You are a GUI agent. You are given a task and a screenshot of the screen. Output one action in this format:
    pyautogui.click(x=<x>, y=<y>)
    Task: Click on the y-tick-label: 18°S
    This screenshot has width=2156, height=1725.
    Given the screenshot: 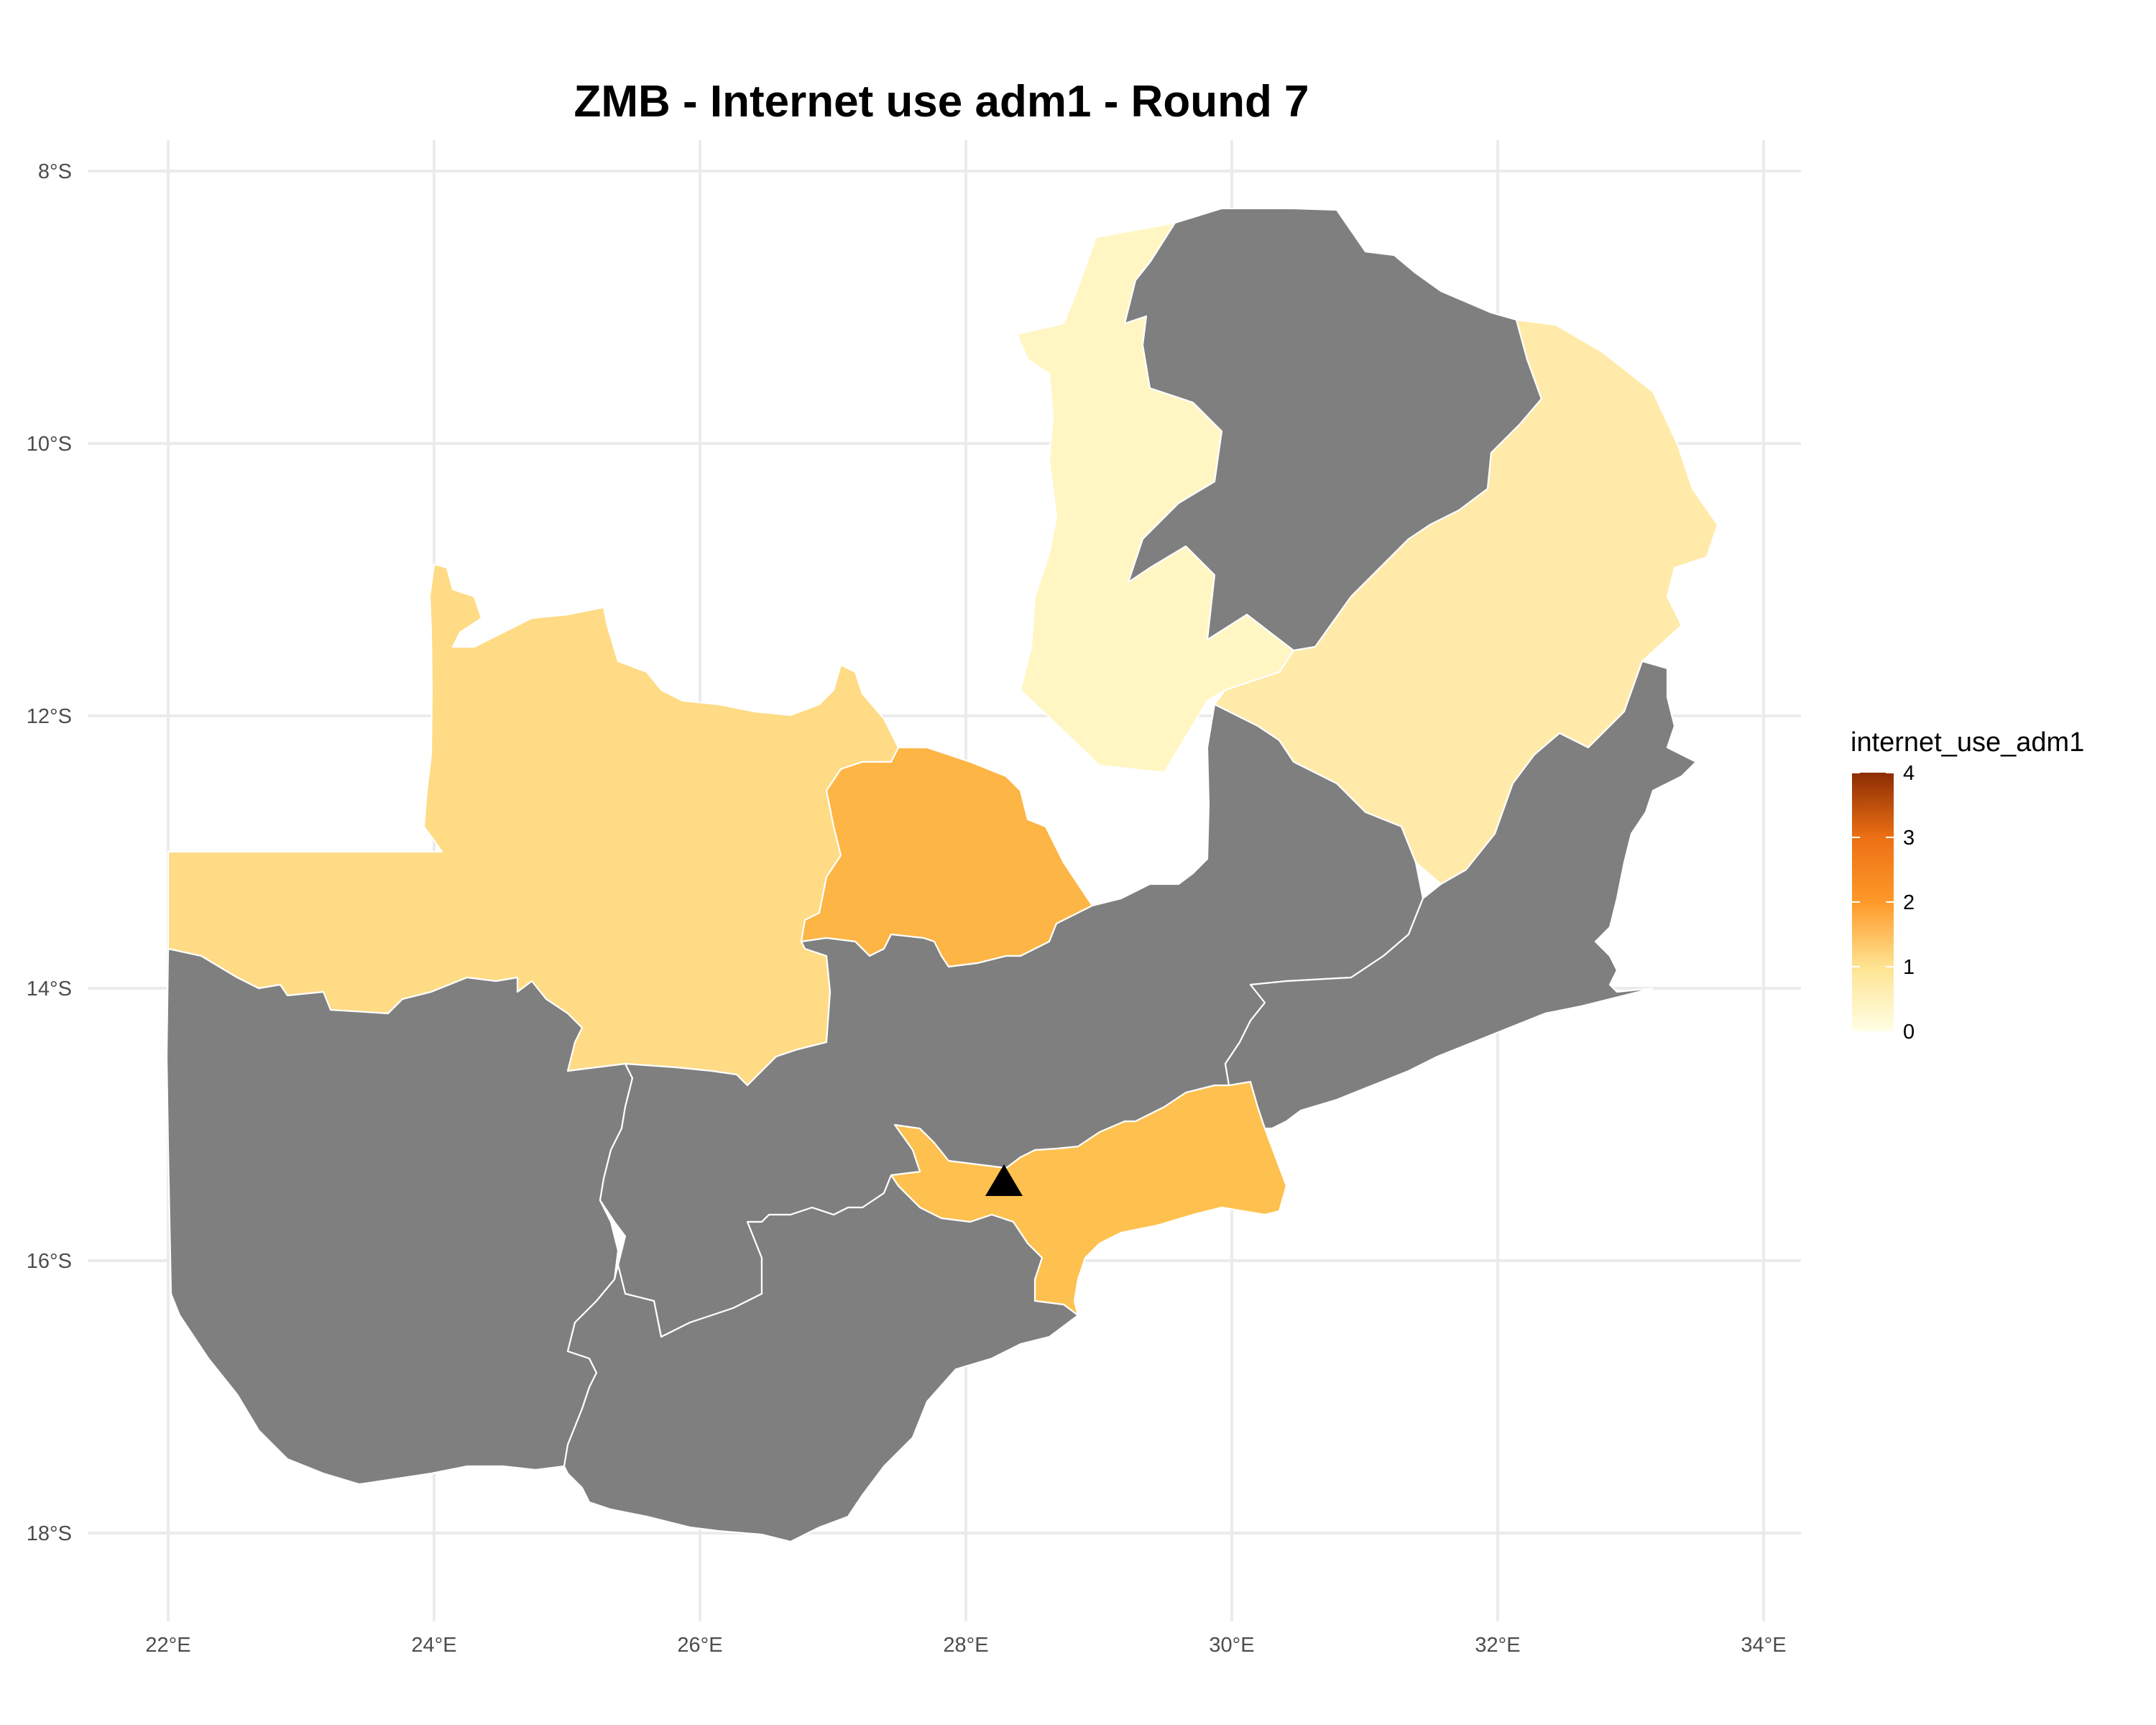 What is the action you would take?
    pyautogui.click(x=49, y=1533)
    